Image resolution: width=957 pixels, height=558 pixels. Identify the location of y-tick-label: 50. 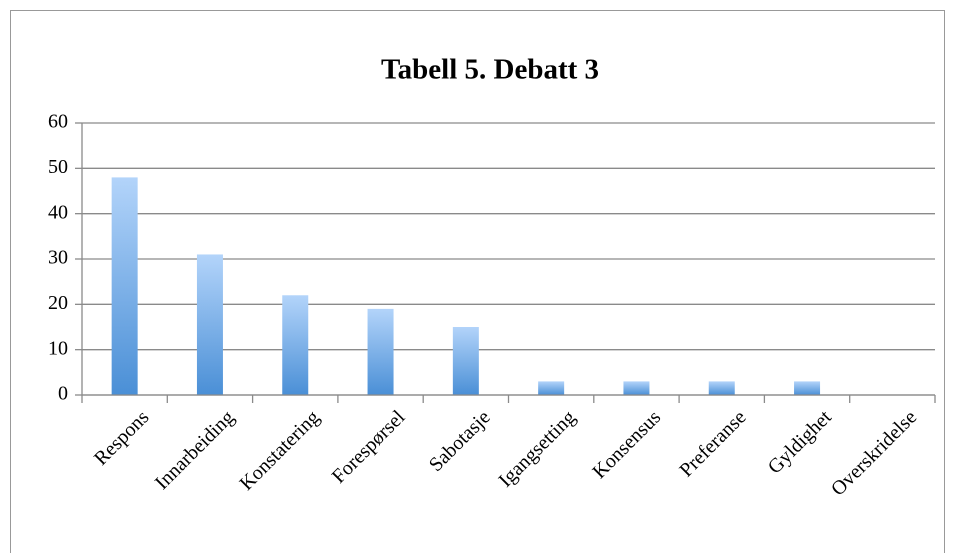
(58, 167).